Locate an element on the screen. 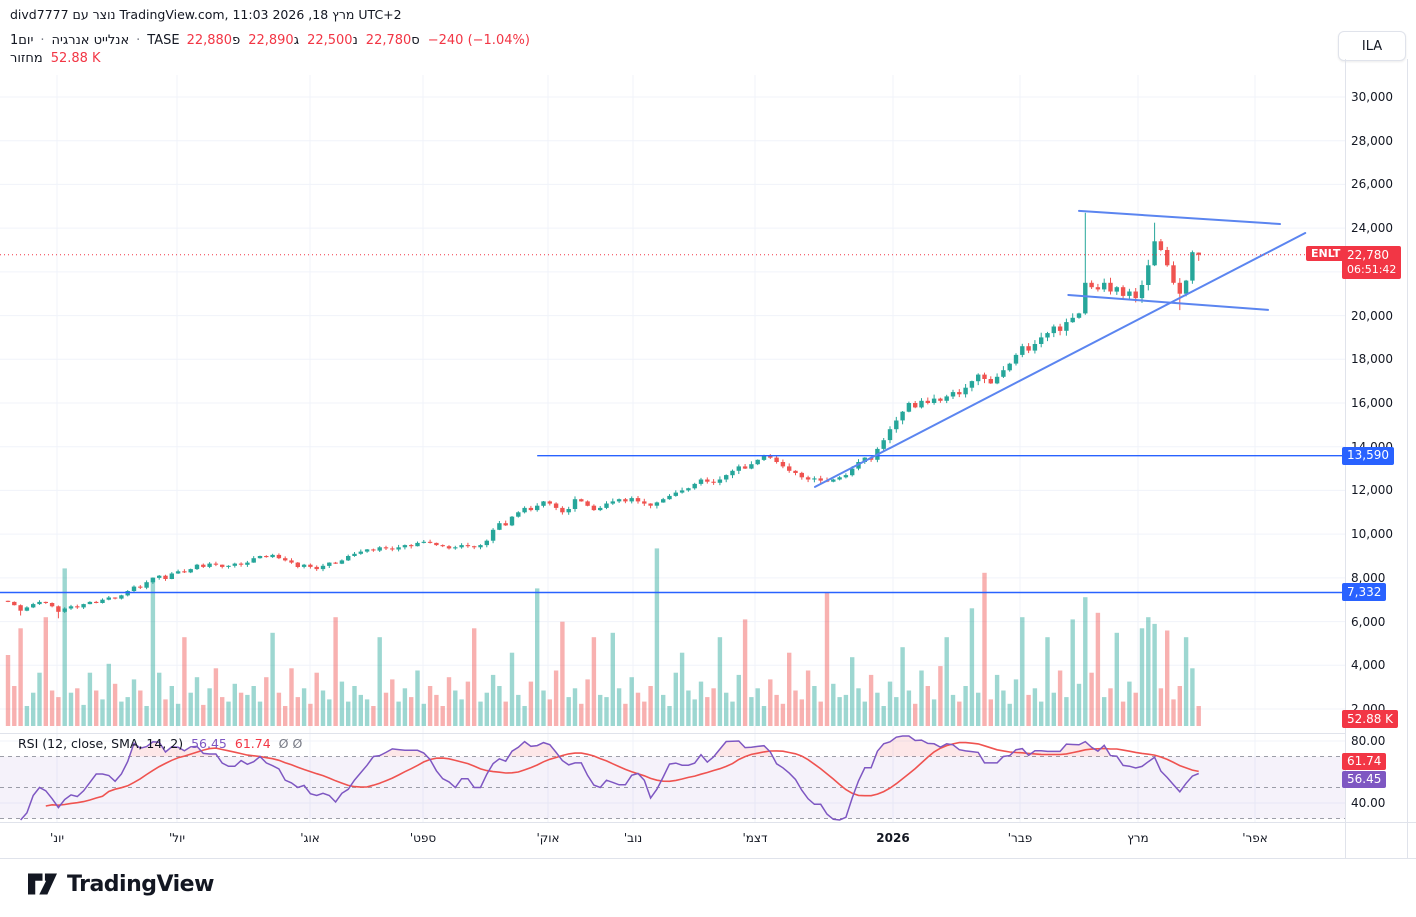 Image resolution: width=1416 pixels, height=917 pixels. ohlc-high: ג22,890 is located at coordinates (274, 40).